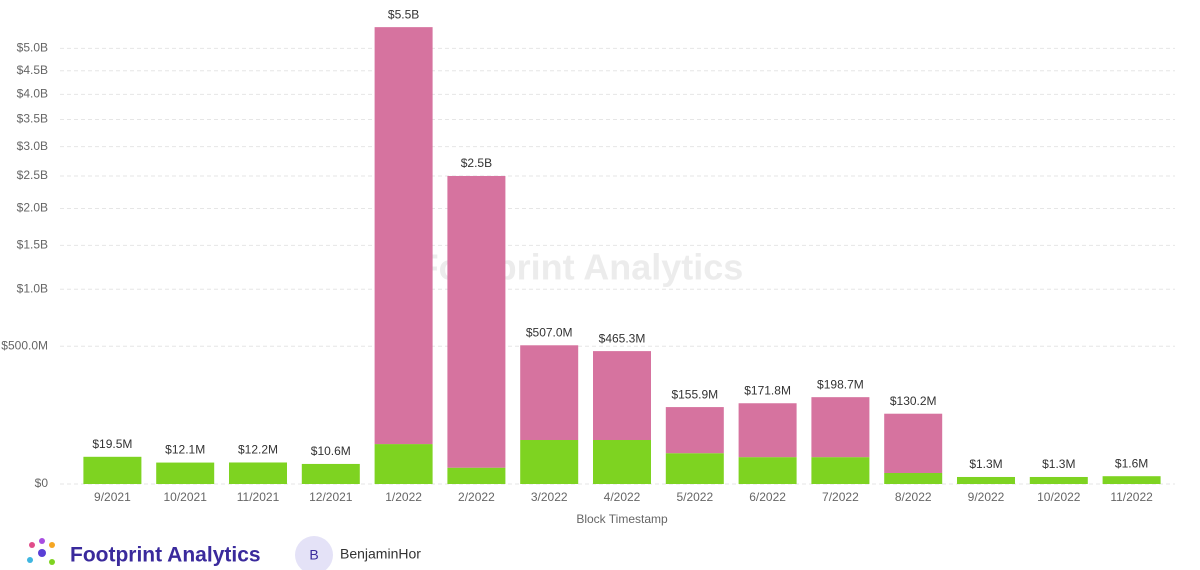 The image size is (1200, 570). I want to click on x-tick-label: 5/2022, so click(694, 497).